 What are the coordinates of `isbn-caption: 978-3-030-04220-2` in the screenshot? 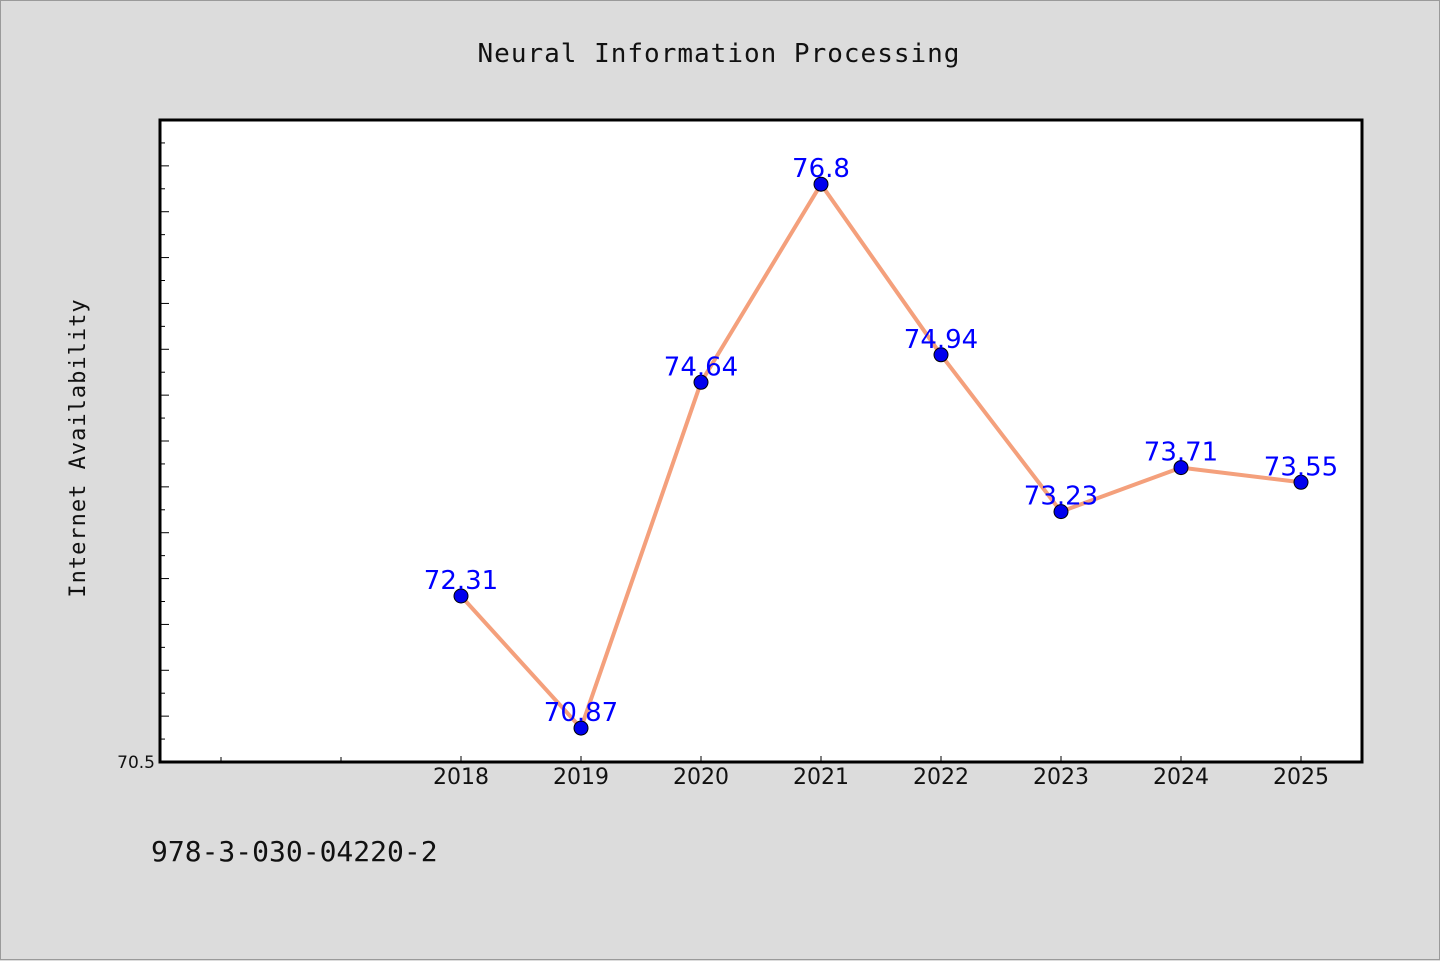 It's located at (294, 851).